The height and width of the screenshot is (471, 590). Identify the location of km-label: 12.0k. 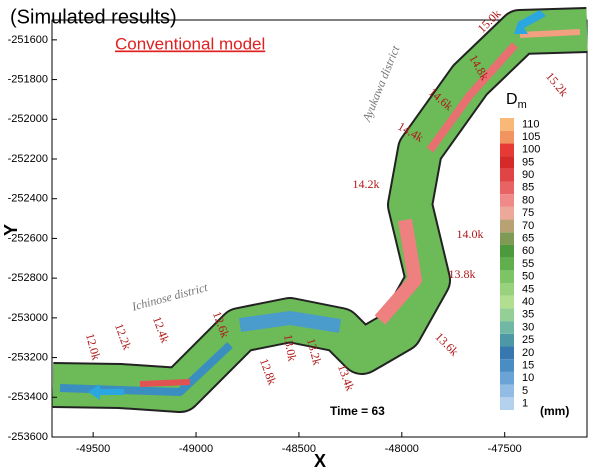
(93, 347).